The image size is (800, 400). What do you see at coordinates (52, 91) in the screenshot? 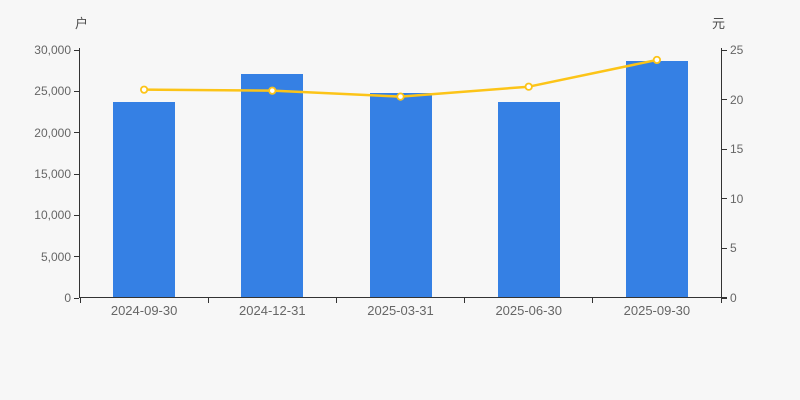
I see `left-y-axis-tick-label: 25,000` at bounding box center [52, 91].